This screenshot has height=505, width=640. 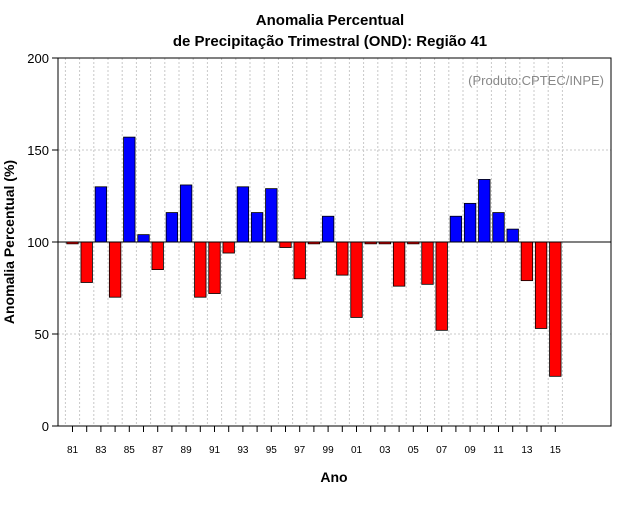 What do you see at coordinates (536, 80) in the screenshot?
I see `watermark-text: (Produto:CPTEC/INPE)` at bounding box center [536, 80].